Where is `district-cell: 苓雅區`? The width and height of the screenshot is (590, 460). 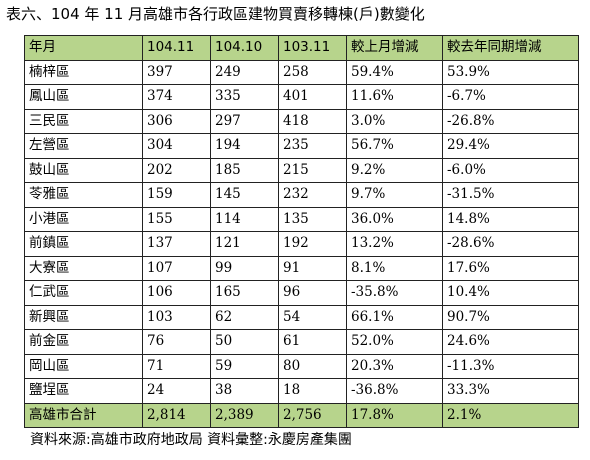 district-cell: 苓雅區 is located at coordinates (83, 195).